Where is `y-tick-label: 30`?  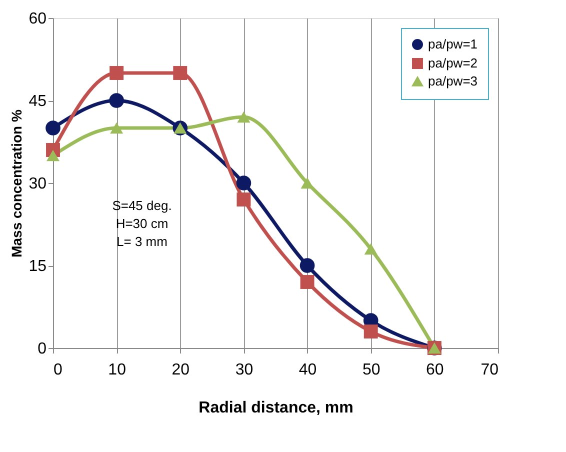
y-tick-label: 30 is located at coordinates (37, 184).